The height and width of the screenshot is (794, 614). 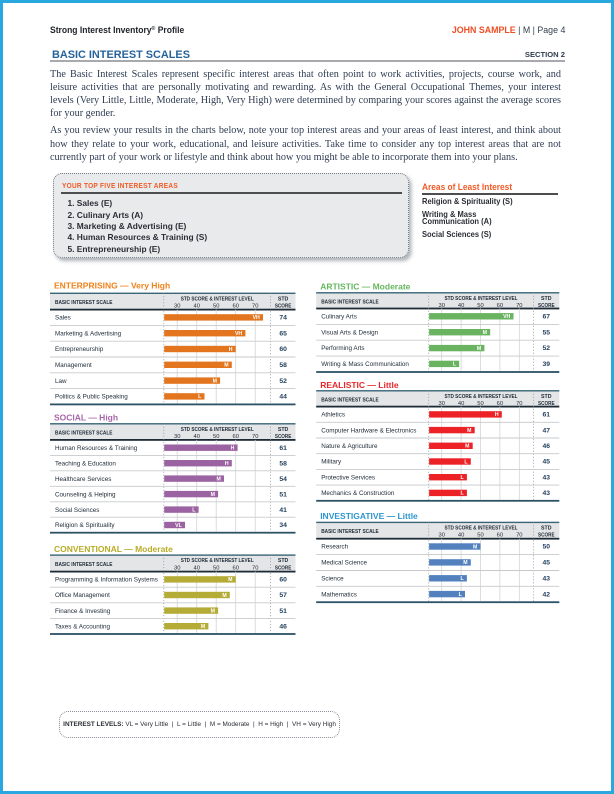 I want to click on svg-text: 47, so click(x=547, y=430).